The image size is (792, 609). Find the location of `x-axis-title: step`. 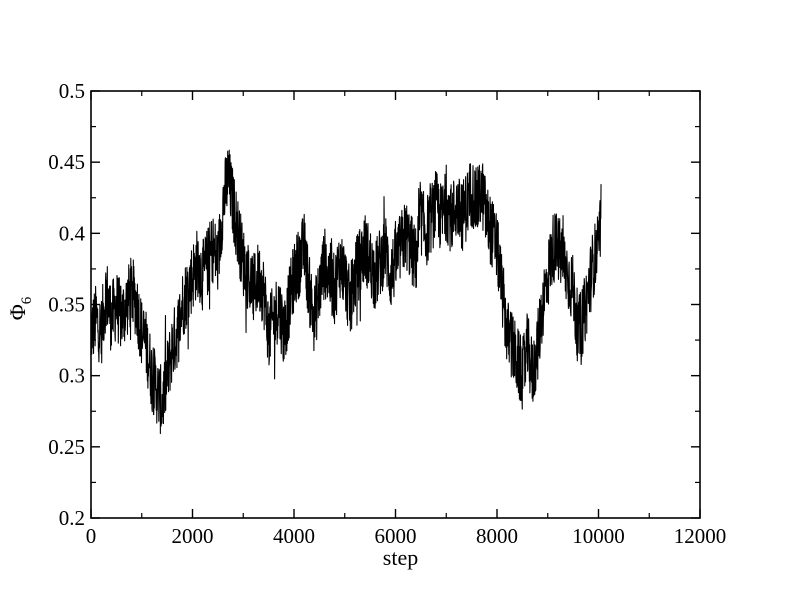

x-axis-title: step is located at coordinates (400, 557).